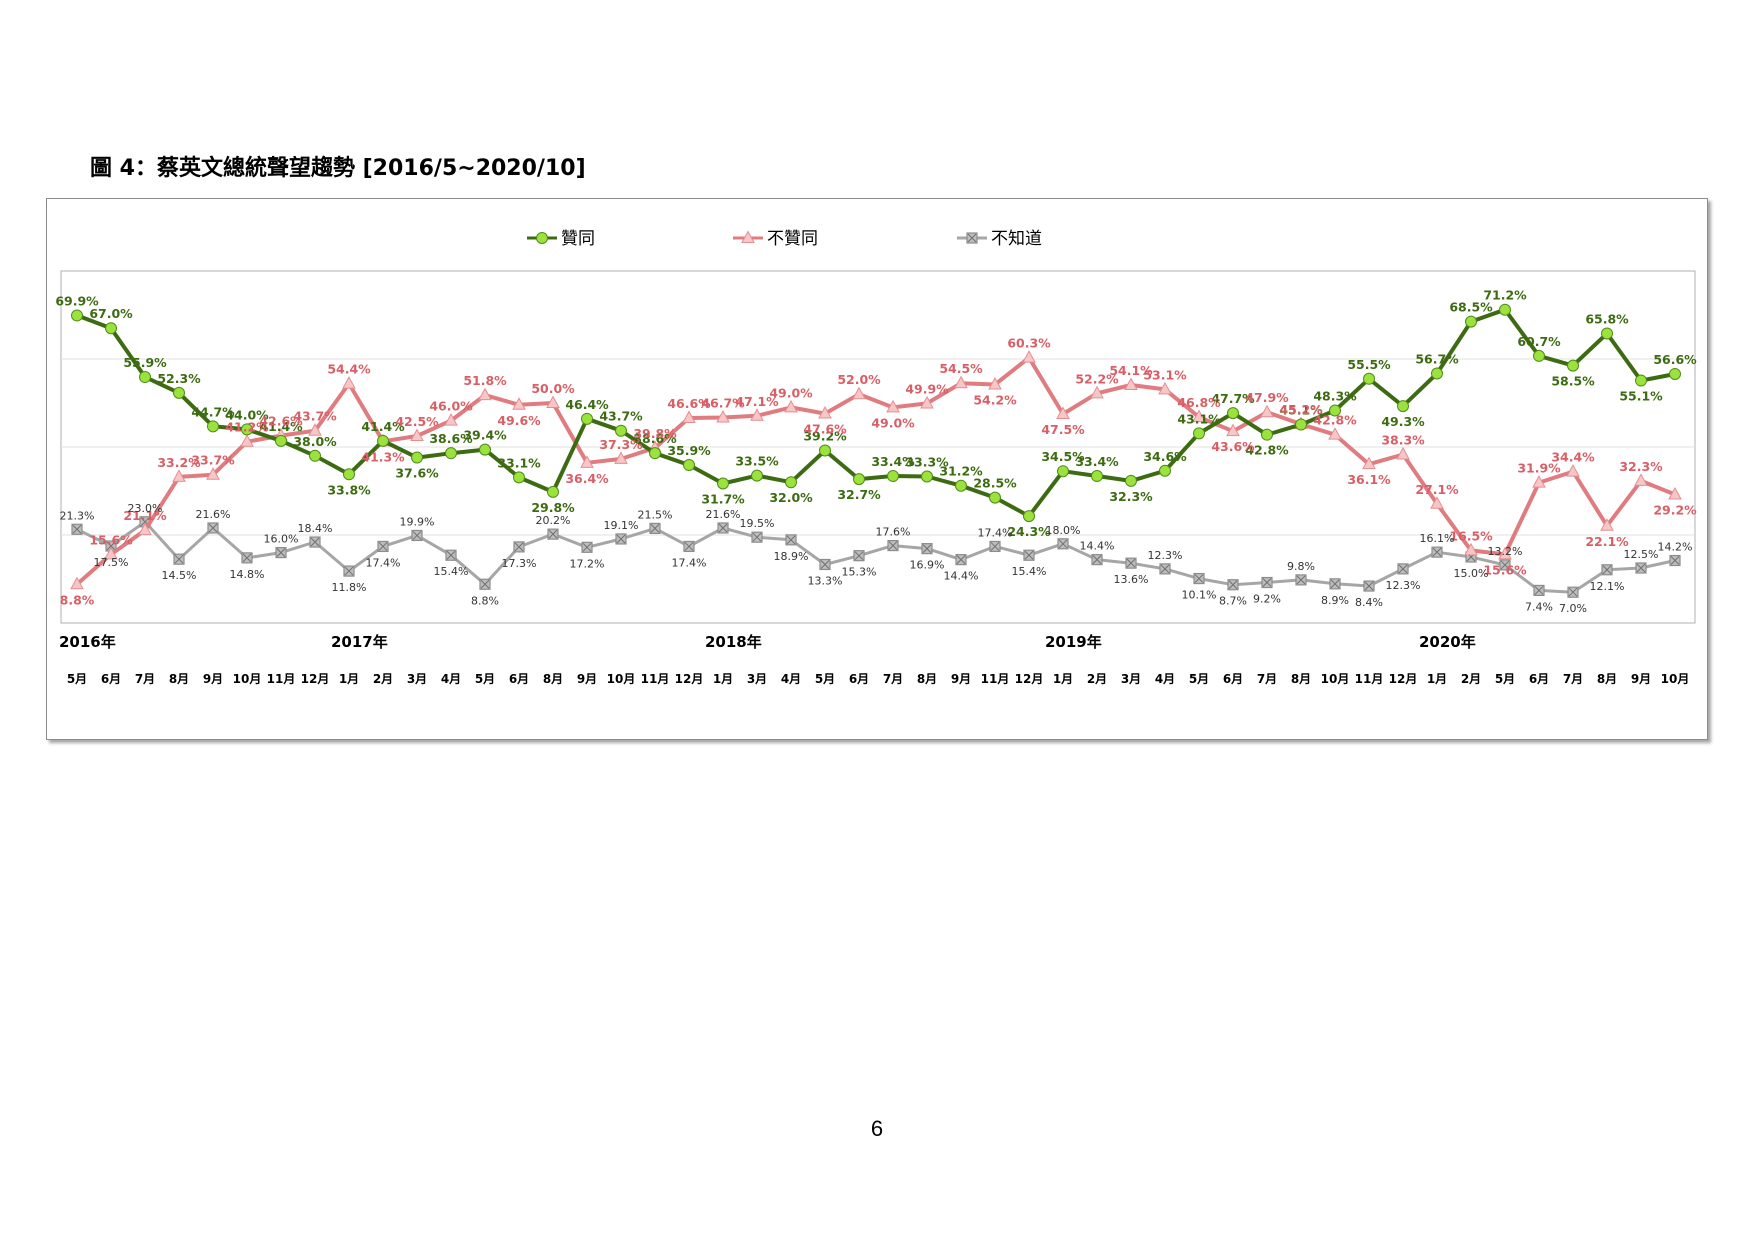 The width and height of the screenshot is (1754, 1240). Describe the element at coordinates (621, 444) in the screenshot. I see `data-label: 37.3%` at that location.